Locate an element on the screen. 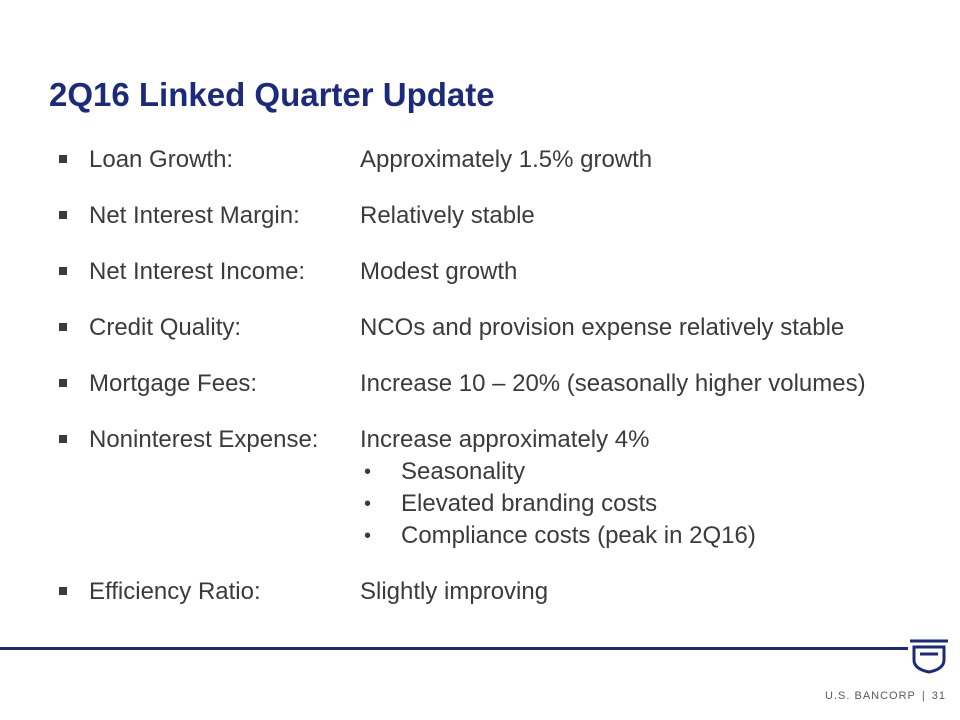  item-label: Net Interest Margin: is located at coordinates (194, 215).